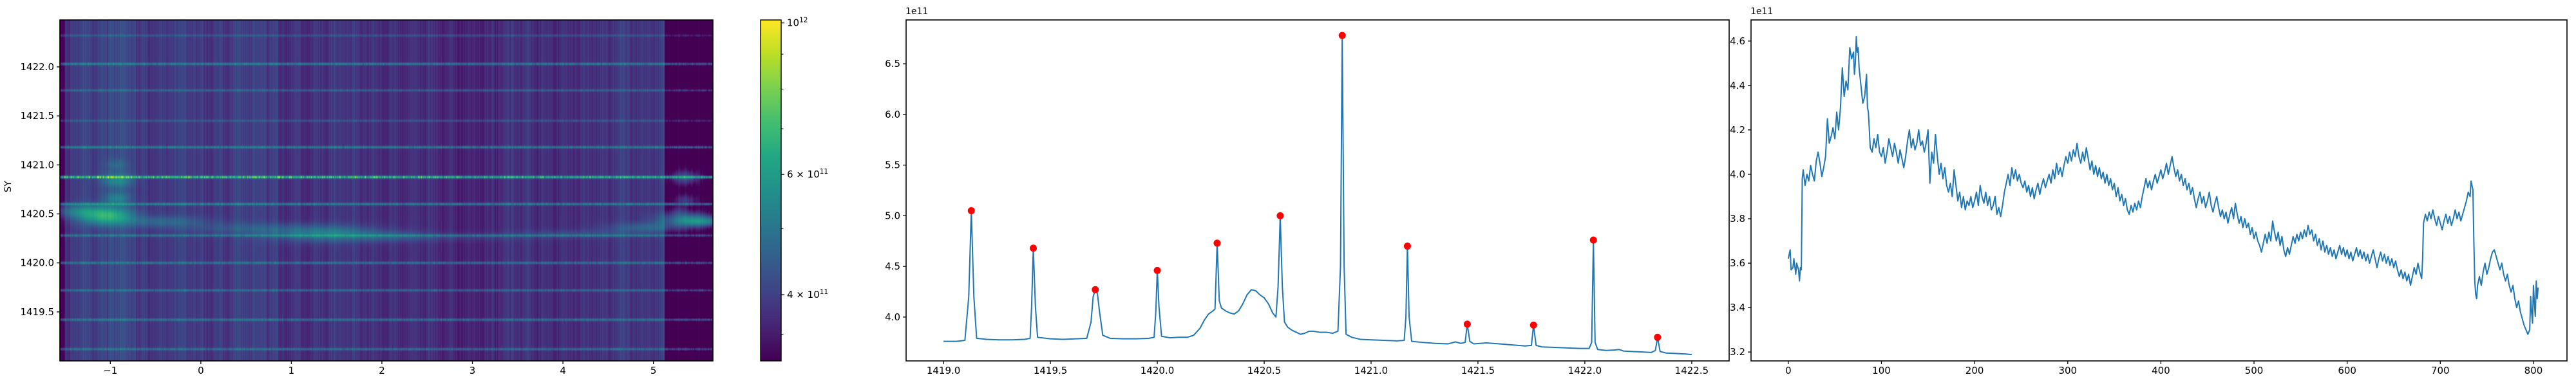  What do you see at coordinates (1975, 370) in the screenshot?
I see `x-tick-label: 200` at bounding box center [1975, 370].